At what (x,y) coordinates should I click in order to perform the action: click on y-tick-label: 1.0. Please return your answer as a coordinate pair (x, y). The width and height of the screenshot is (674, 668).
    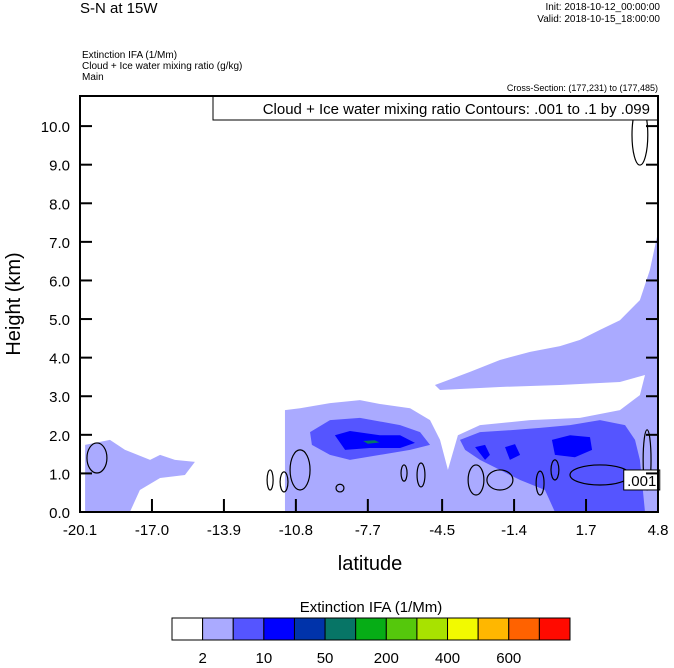
    Looking at the image, I should click on (59, 474).